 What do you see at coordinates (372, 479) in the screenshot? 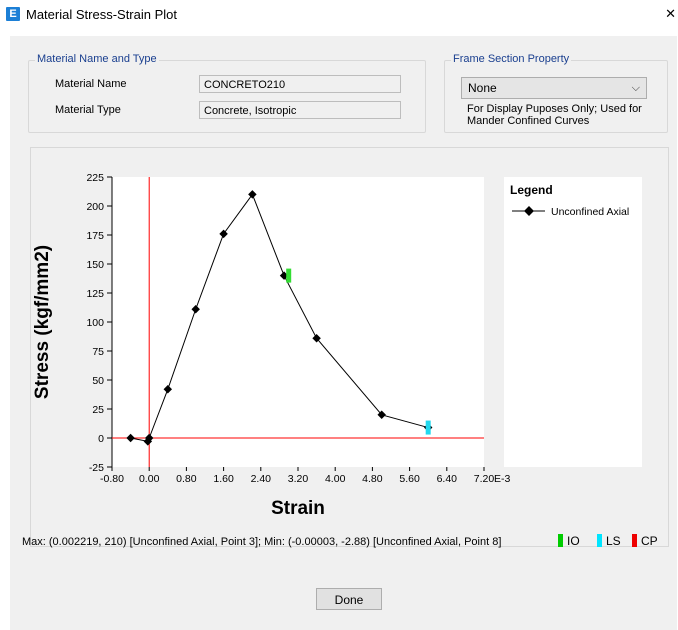
I see `x-tick-label: 4.80` at bounding box center [372, 479].